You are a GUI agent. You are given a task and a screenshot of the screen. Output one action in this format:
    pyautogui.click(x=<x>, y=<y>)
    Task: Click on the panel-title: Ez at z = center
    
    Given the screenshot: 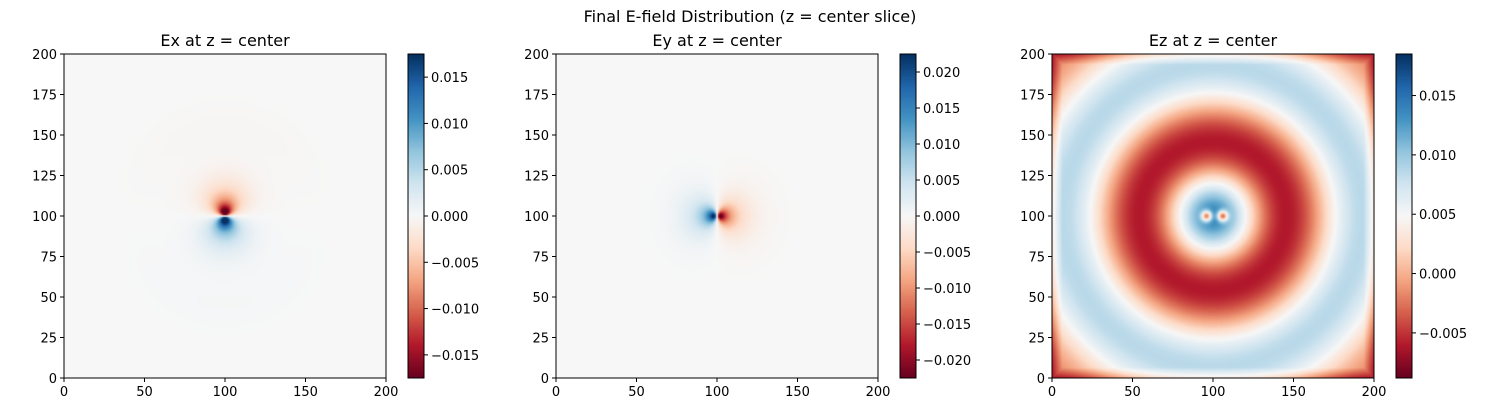 What is the action you would take?
    pyautogui.click(x=1213, y=40)
    